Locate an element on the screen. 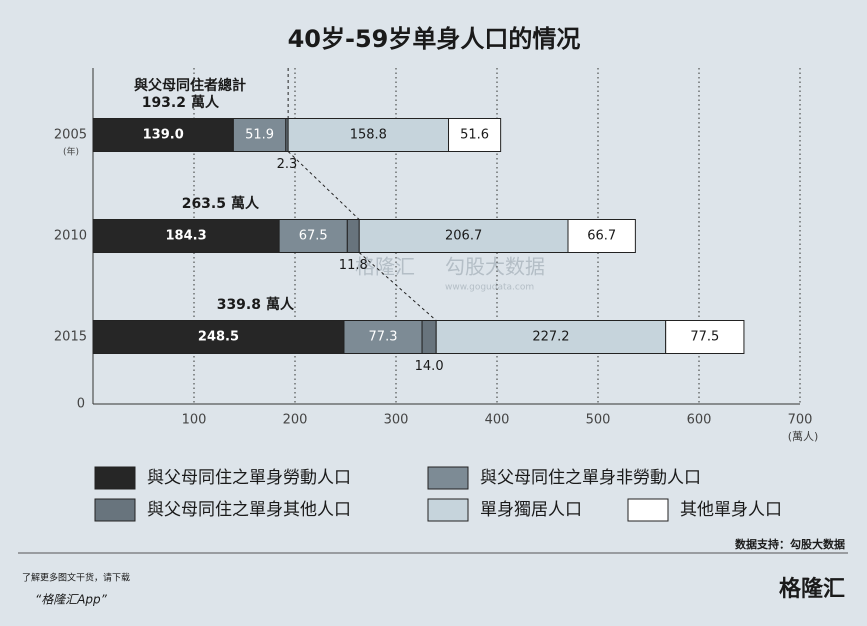 The image size is (867, 626). value-label: 206.7 is located at coordinates (463, 236).